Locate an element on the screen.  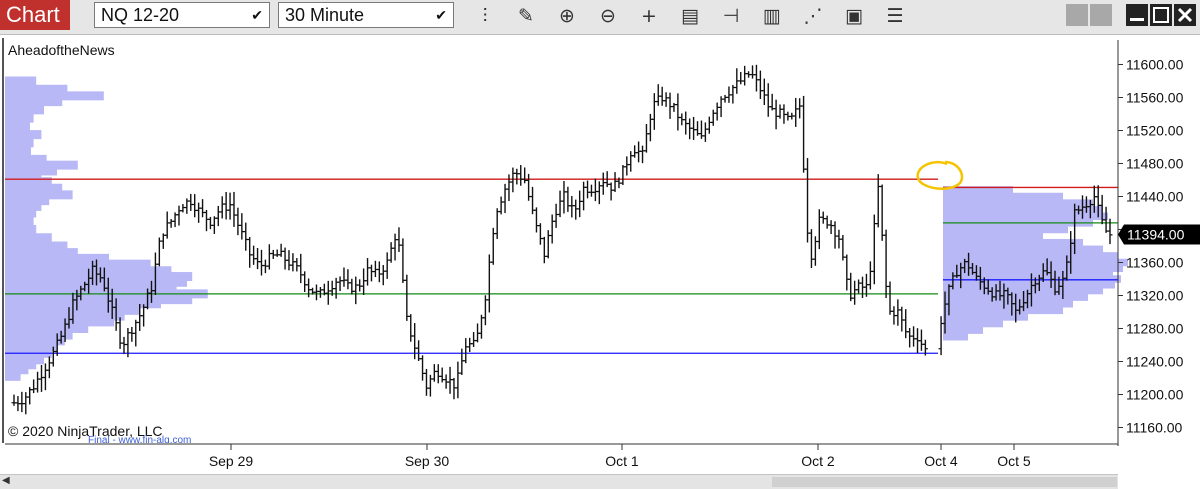
close-icon is located at coordinates (1185, 15).